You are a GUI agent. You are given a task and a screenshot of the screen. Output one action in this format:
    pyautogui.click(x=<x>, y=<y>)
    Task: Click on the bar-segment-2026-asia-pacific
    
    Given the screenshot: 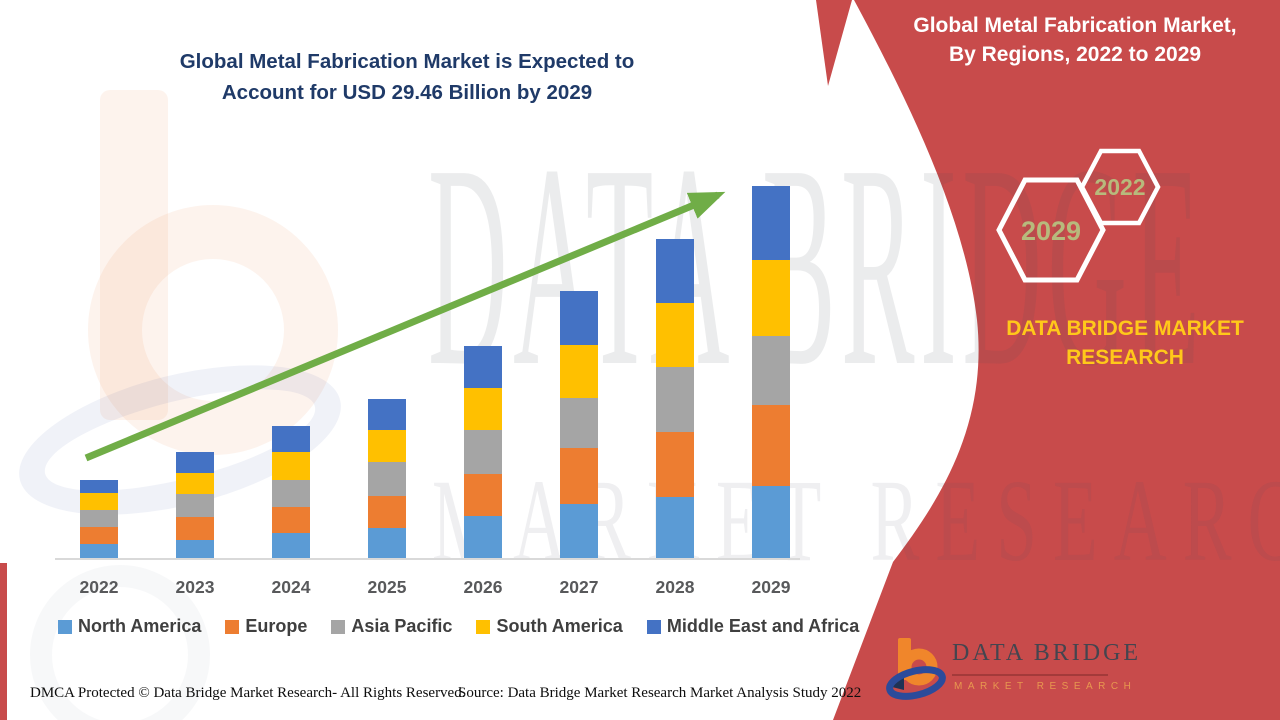 What is the action you would take?
    pyautogui.click(x=483, y=452)
    